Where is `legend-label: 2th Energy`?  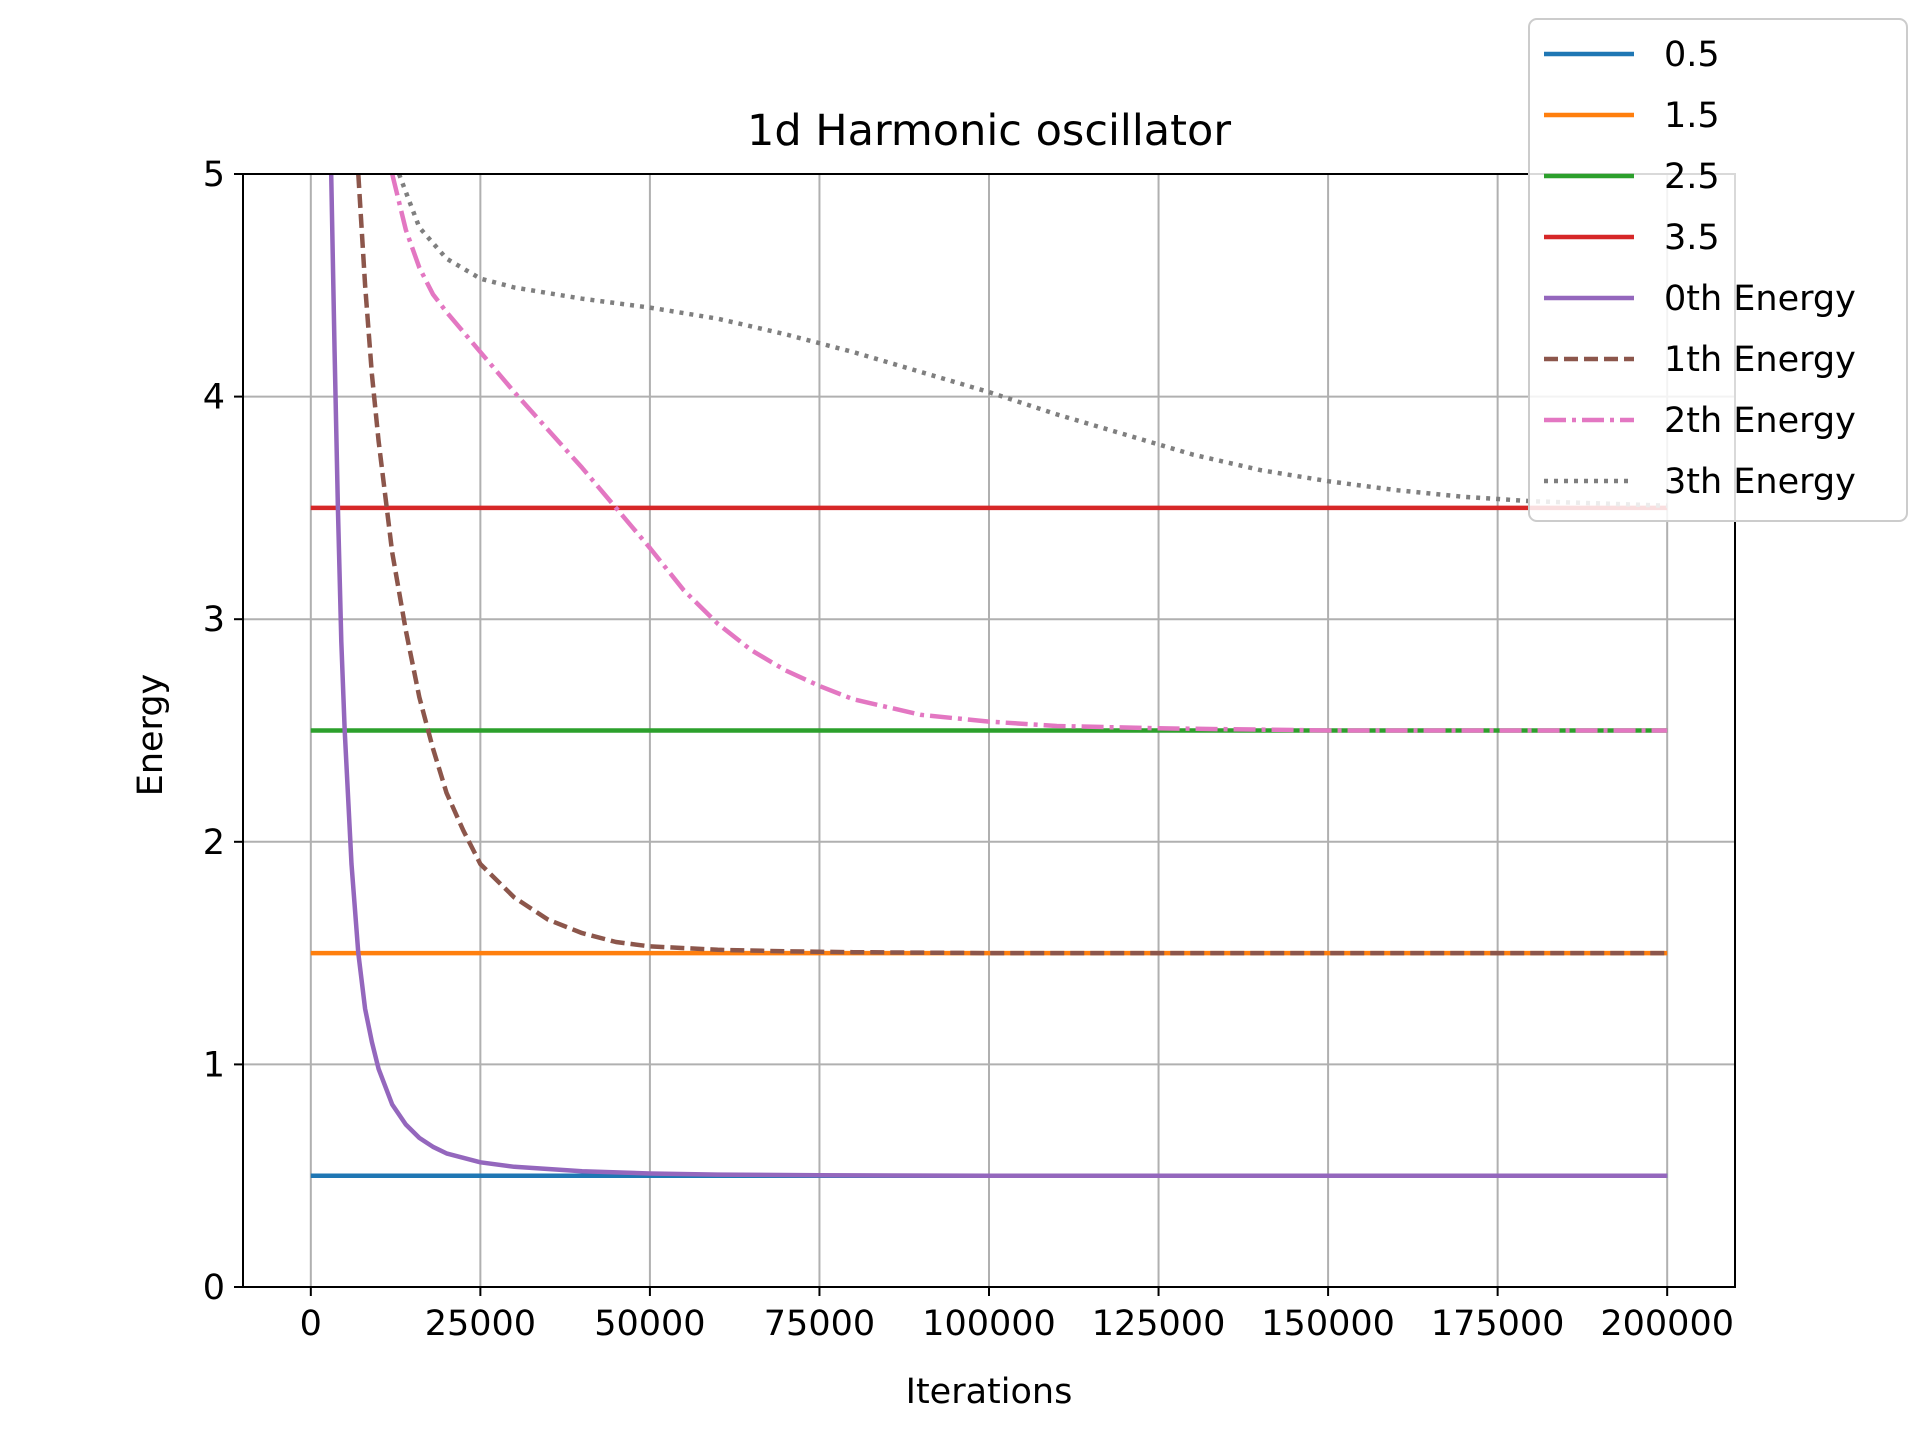
legend-label: 2th Energy is located at coordinates (1760, 421).